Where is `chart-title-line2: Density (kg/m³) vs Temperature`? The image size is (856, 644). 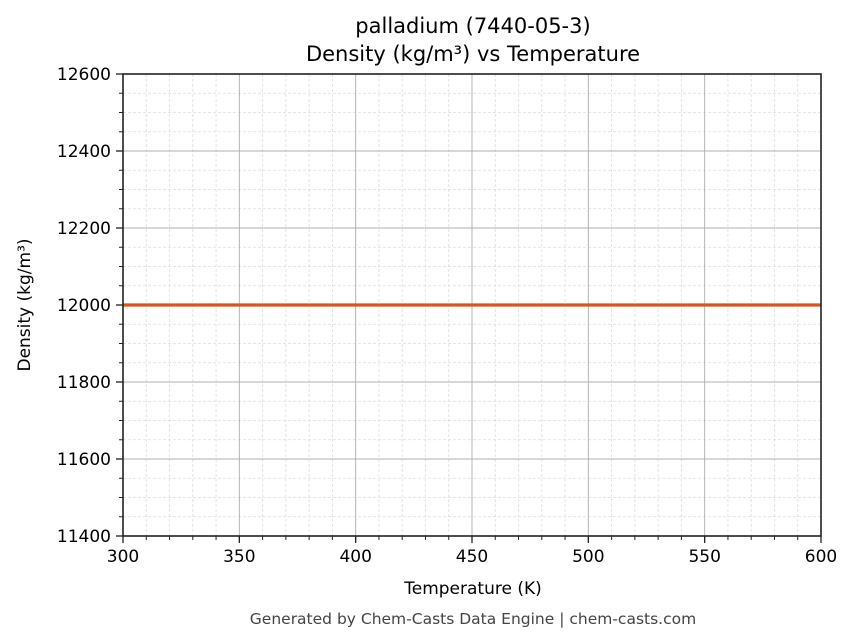
chart-title-line2: Density (kg/m³) vs Temperature is located at coordinates (473, 54).